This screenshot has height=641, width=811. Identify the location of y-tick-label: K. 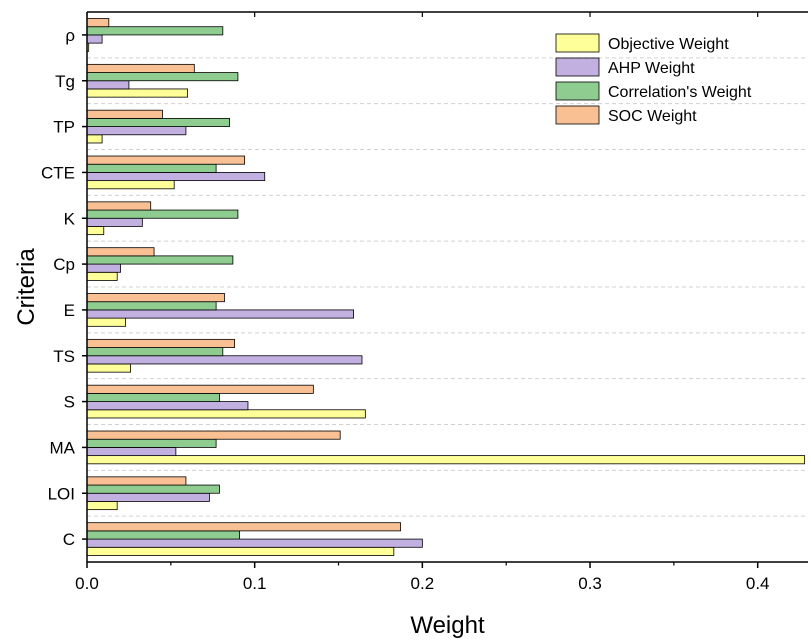
(70, 218).